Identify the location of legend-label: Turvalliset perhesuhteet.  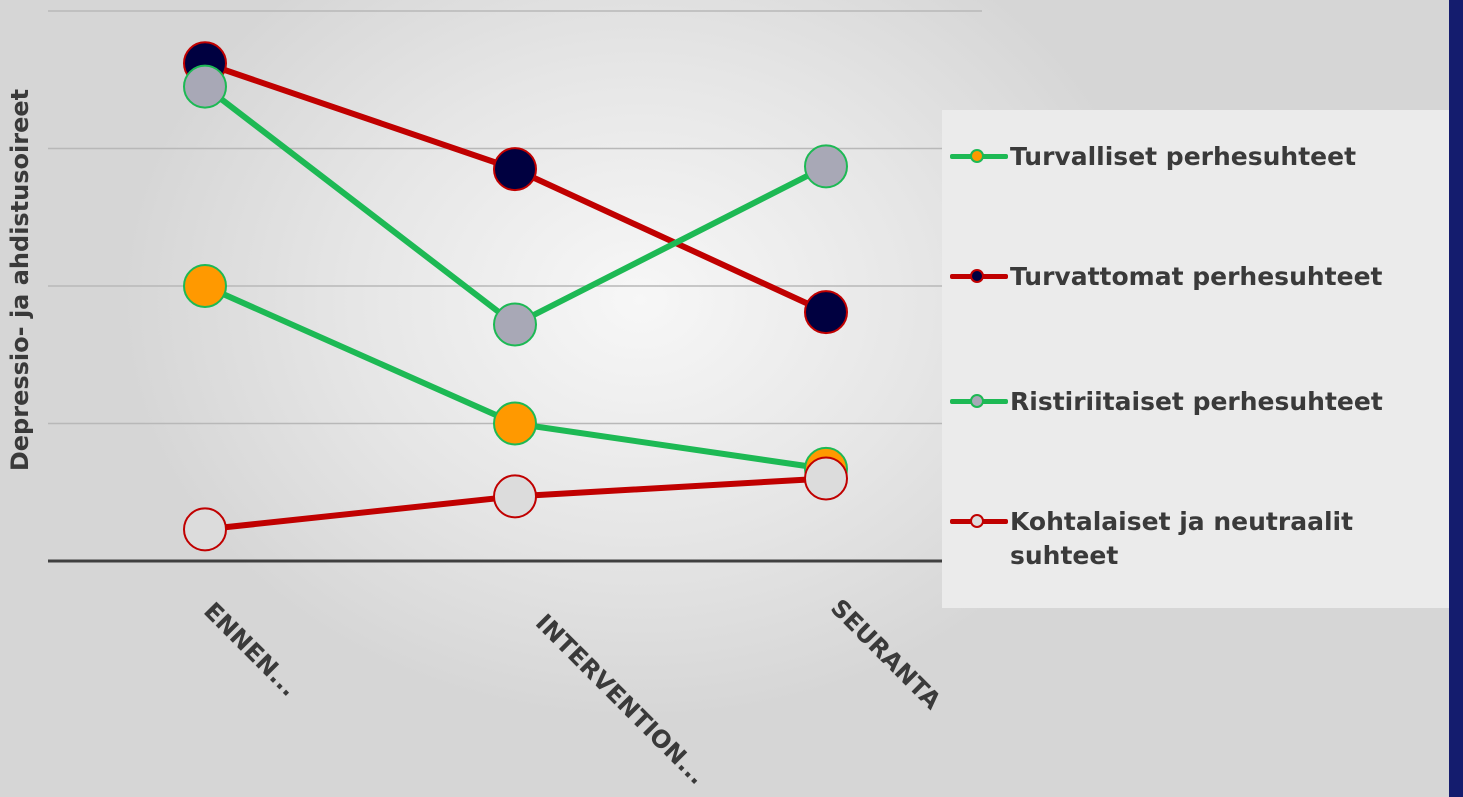
(1183, 156).